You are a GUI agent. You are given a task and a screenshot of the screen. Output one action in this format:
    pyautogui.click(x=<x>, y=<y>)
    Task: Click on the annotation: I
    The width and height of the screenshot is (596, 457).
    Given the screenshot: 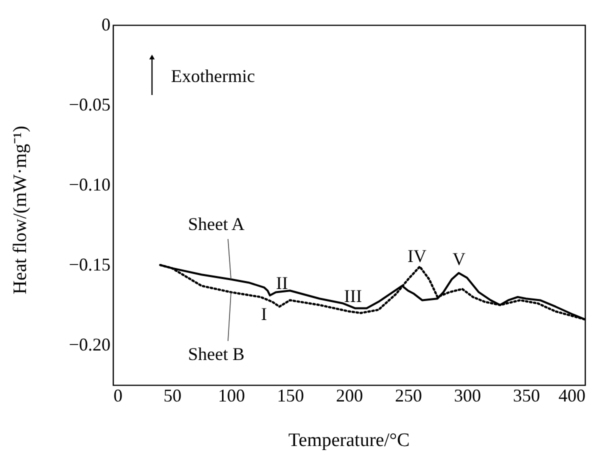 What is the action you would take?
    pyautogui.click(x=264, y=314)
    